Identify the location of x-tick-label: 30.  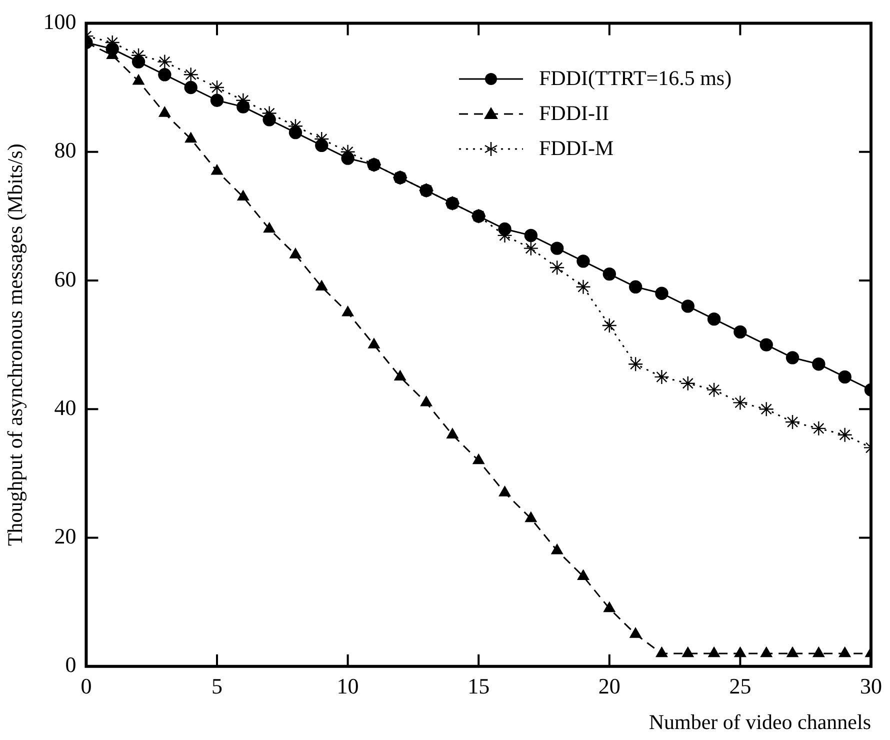
(871, 685).